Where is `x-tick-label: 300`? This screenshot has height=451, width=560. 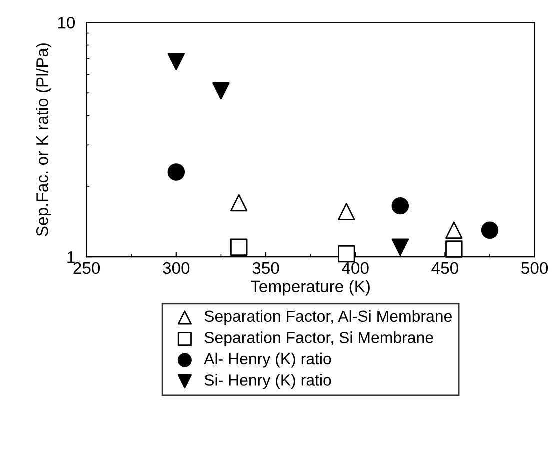
x-tick-label: 300 is located at coordinates (176, 268).